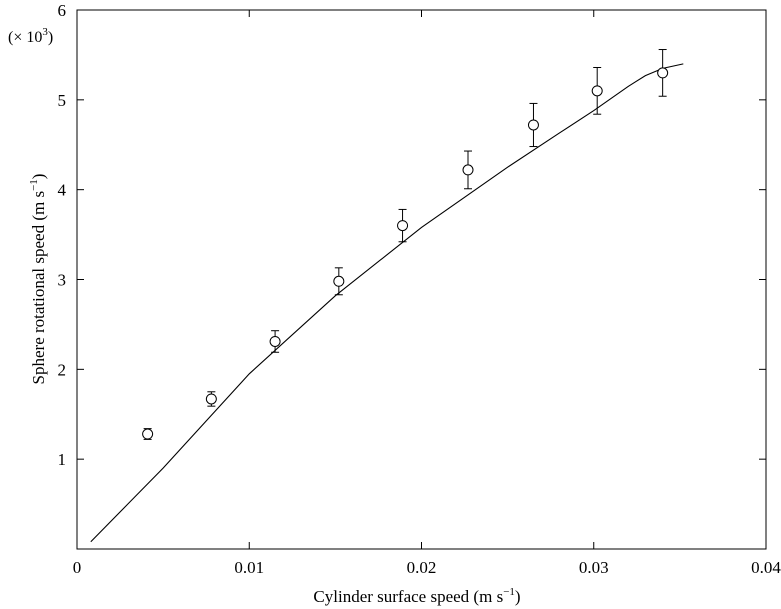  What do you see at coordinates (77, 567) in the screenshot?
I see `x-tick-label: 0` at bounding box center [77, 567].